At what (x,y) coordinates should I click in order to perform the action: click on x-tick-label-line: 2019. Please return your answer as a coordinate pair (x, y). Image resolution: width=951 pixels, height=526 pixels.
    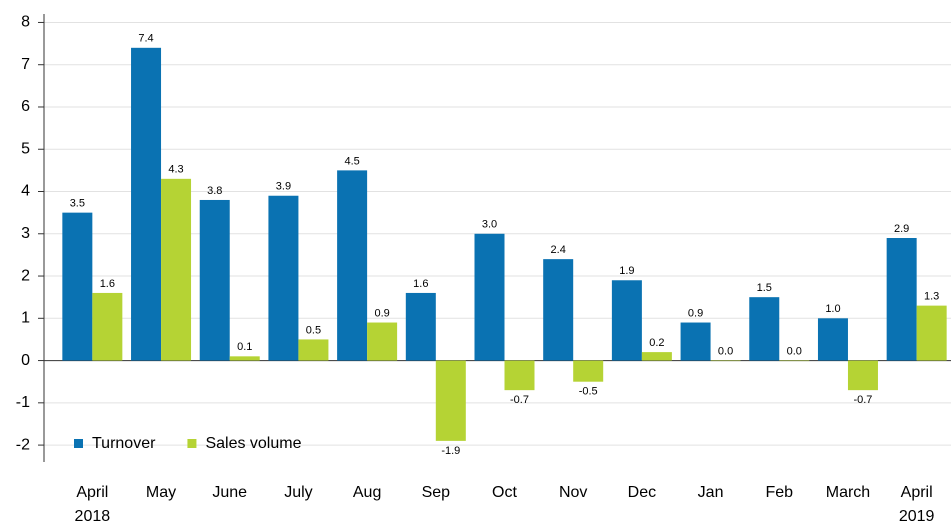
    Looking at the image, I should click on (917, 516).